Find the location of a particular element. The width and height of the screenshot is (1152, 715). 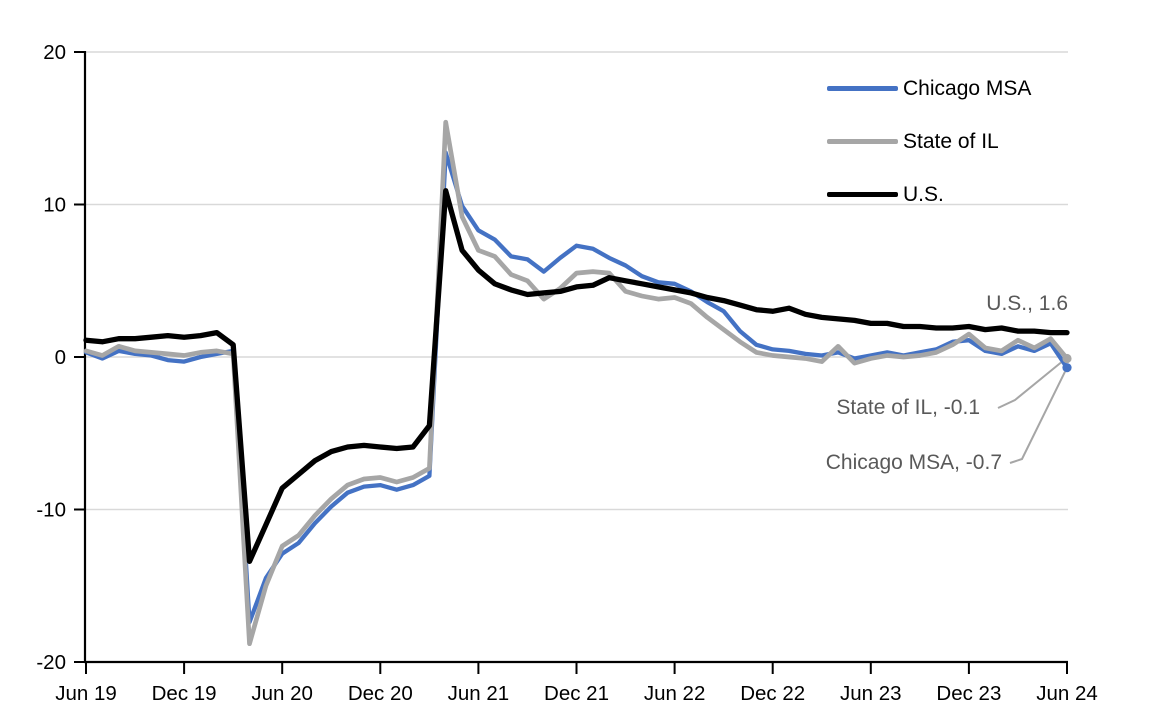

leader-line-state-of-il is located at coordinates (1029, 385).